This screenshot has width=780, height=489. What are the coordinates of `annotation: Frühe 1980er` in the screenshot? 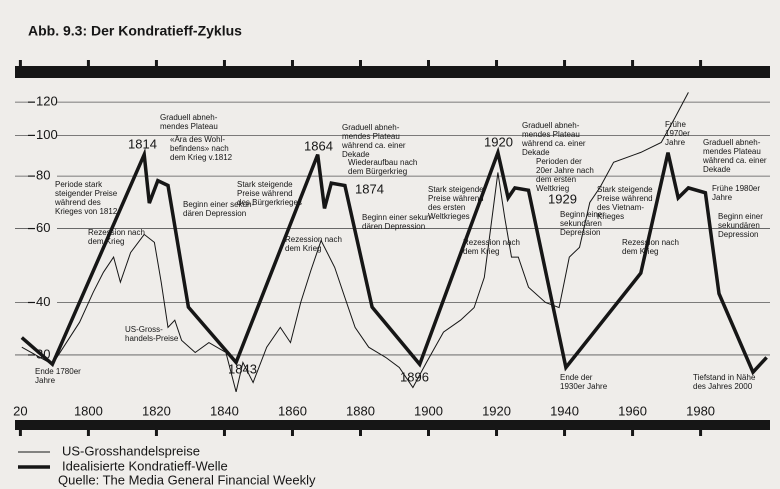 It's located at (736, 188).